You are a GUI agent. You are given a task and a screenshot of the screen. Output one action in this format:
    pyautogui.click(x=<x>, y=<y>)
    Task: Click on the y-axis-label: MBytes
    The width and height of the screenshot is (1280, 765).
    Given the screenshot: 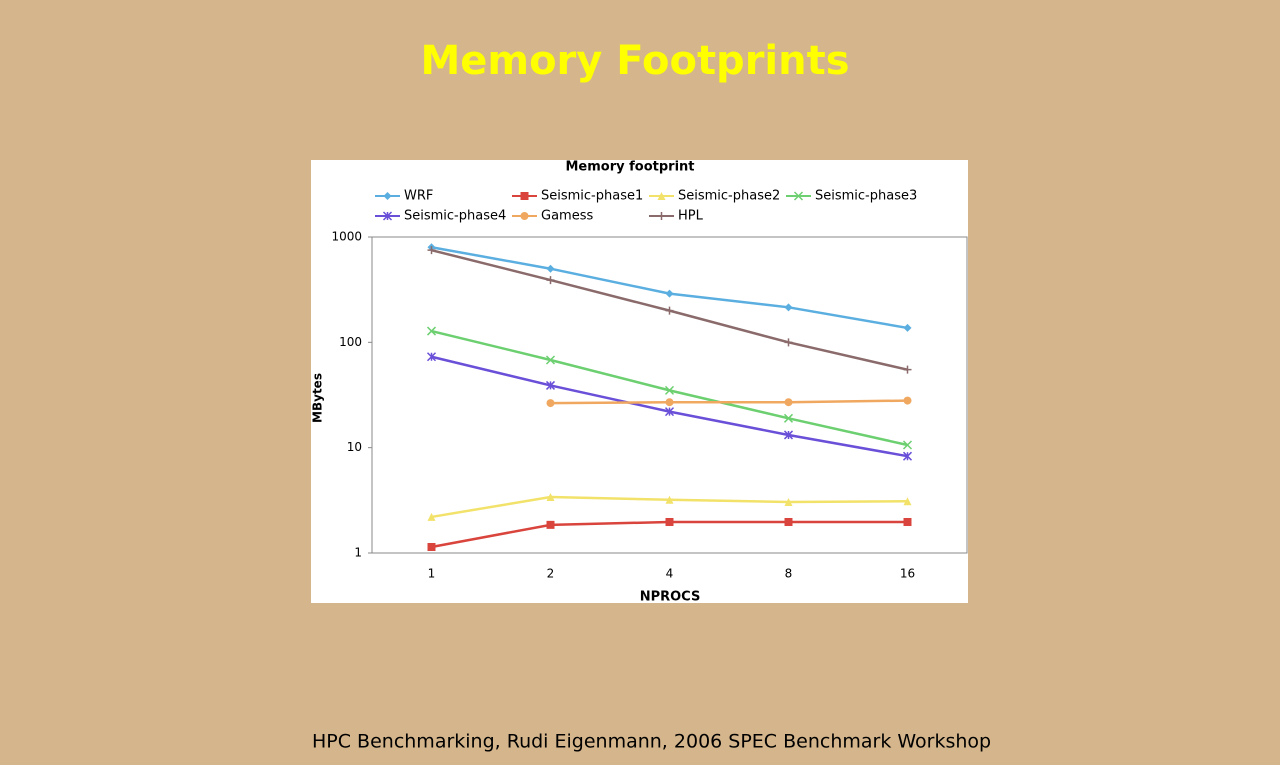 What is the action you would take?
    pyautogui.click(x=318, y=398)
    